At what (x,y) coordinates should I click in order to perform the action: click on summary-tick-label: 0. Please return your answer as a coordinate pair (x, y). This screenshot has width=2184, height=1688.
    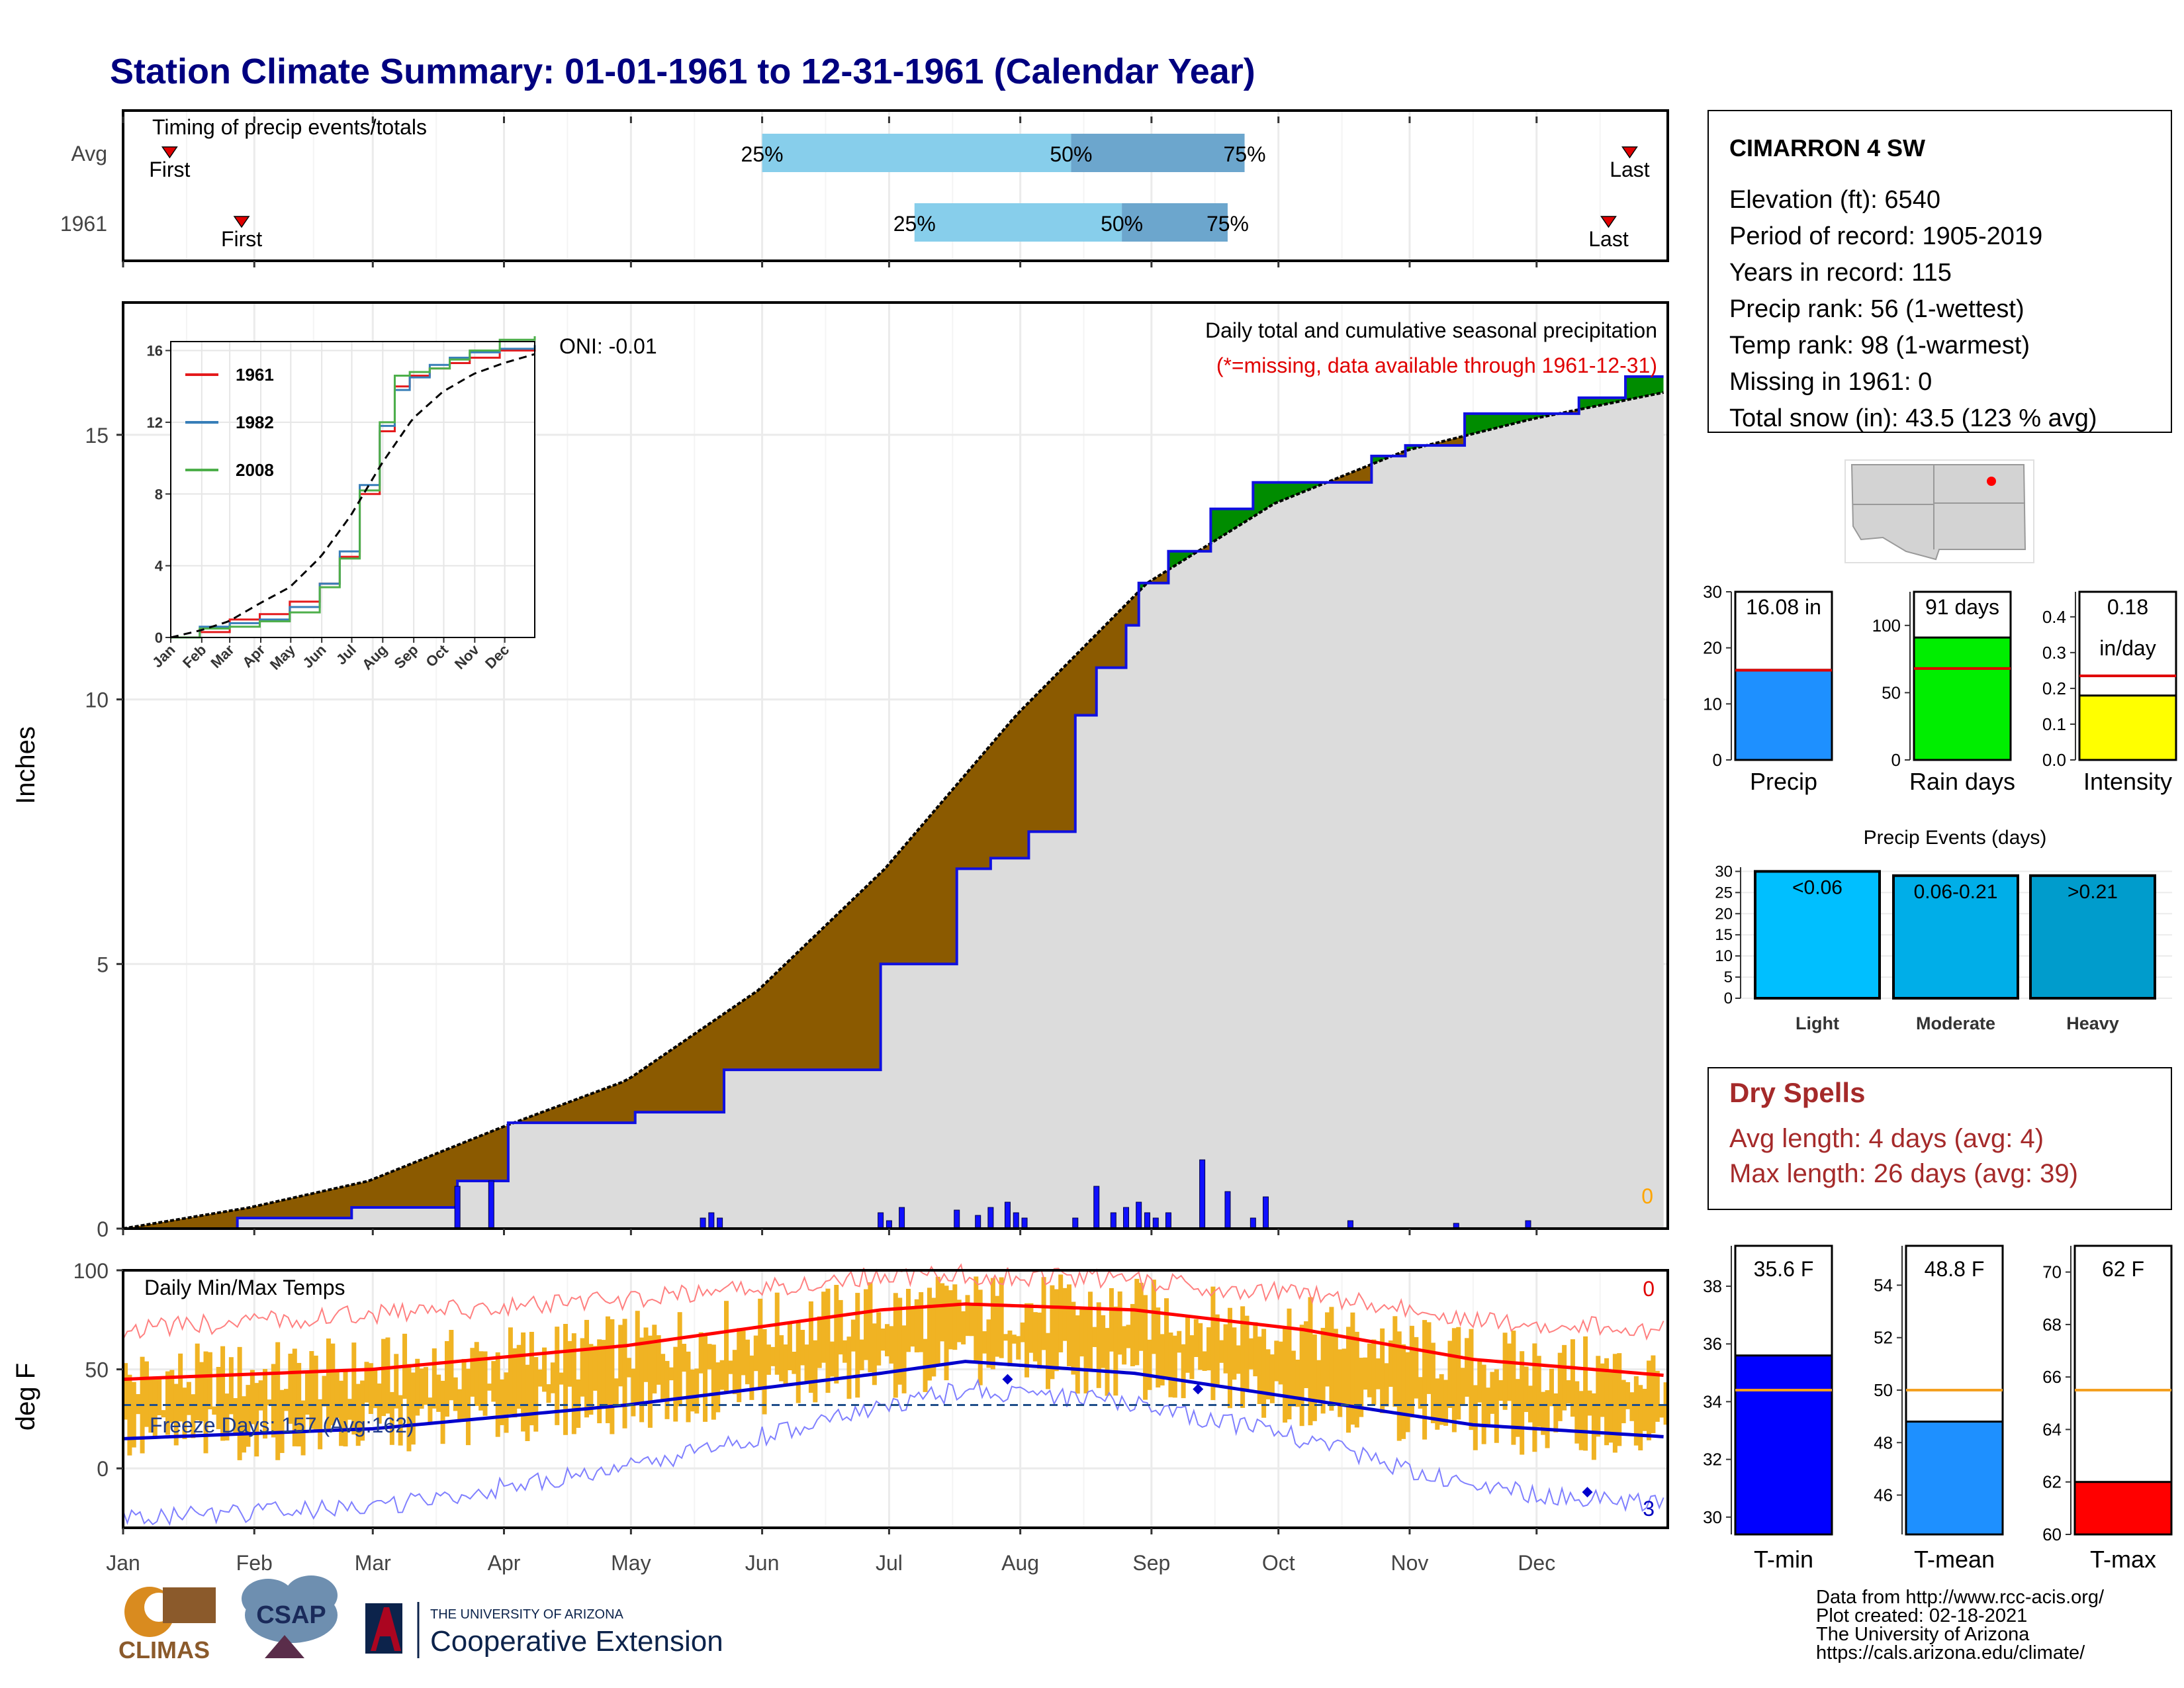
    Looking at the image, I should click on (1896, 760).